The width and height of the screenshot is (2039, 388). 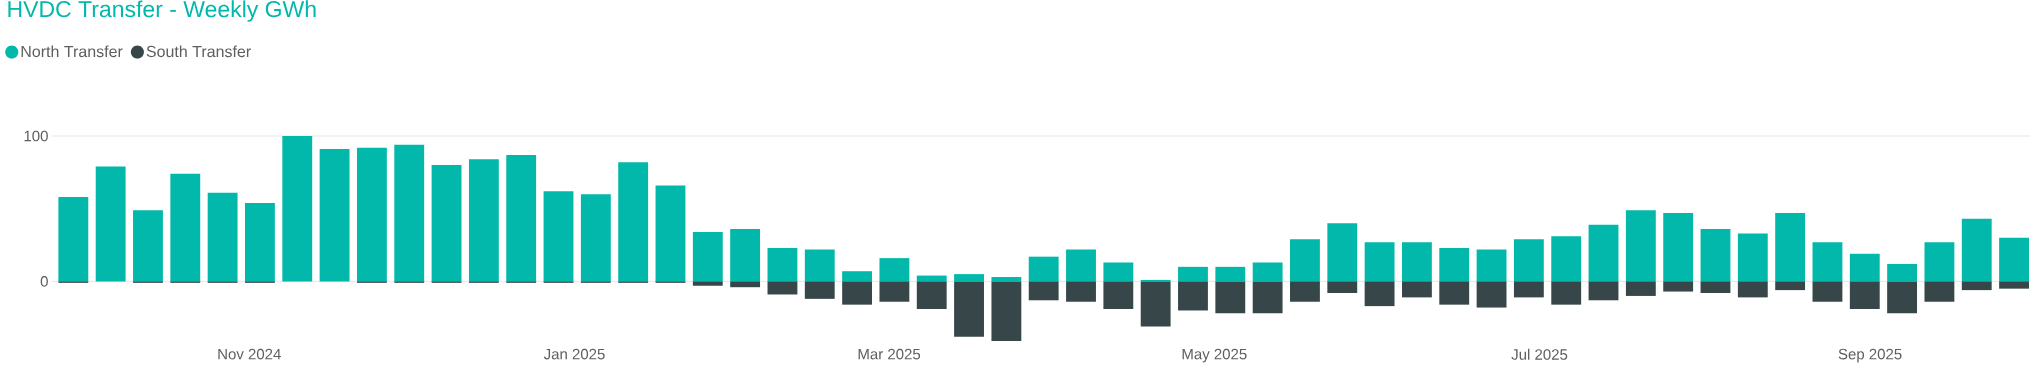 I want to click on y-tick-label: 0, so click(x=44, y=281).